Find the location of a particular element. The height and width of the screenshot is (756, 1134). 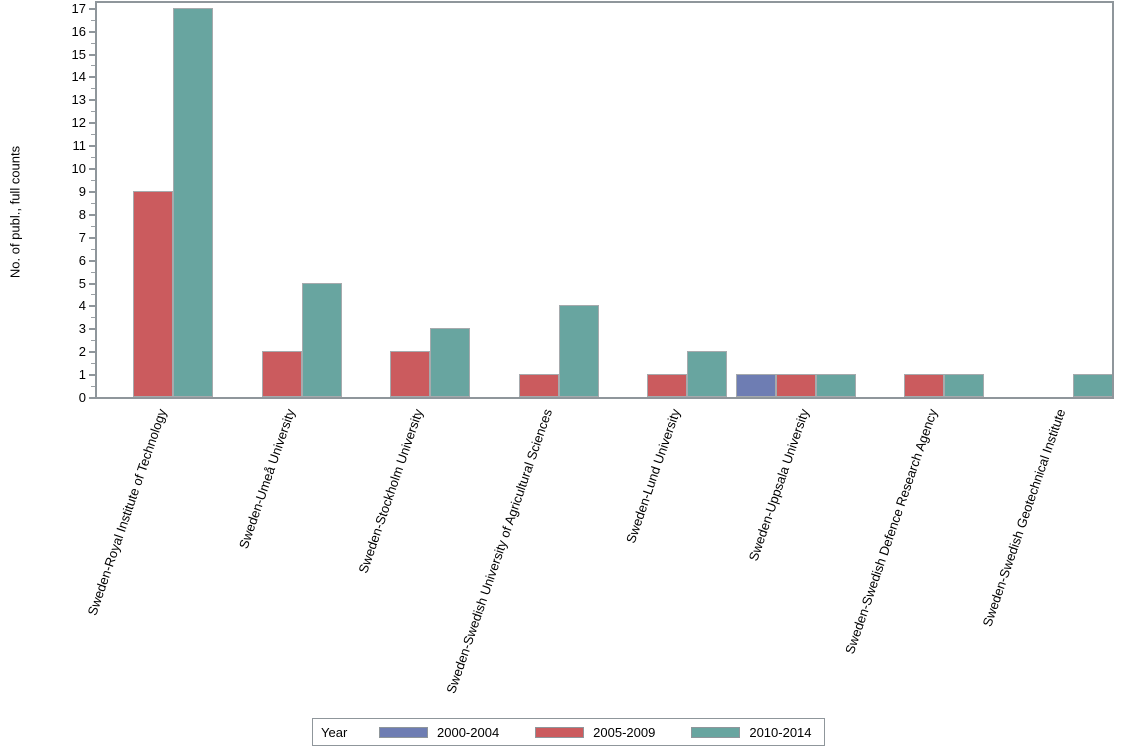

y-tick-label: 8 is located at coordinates (82, 214).